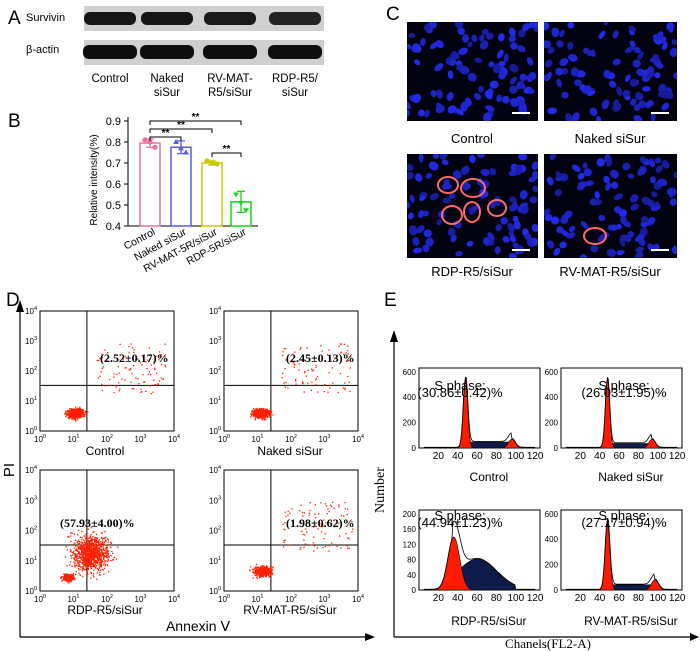 This screenshot has width=700, height=651. Describe the element at coordinates (694, 637) in the screenshot. I see `channel-arrow` at that location.